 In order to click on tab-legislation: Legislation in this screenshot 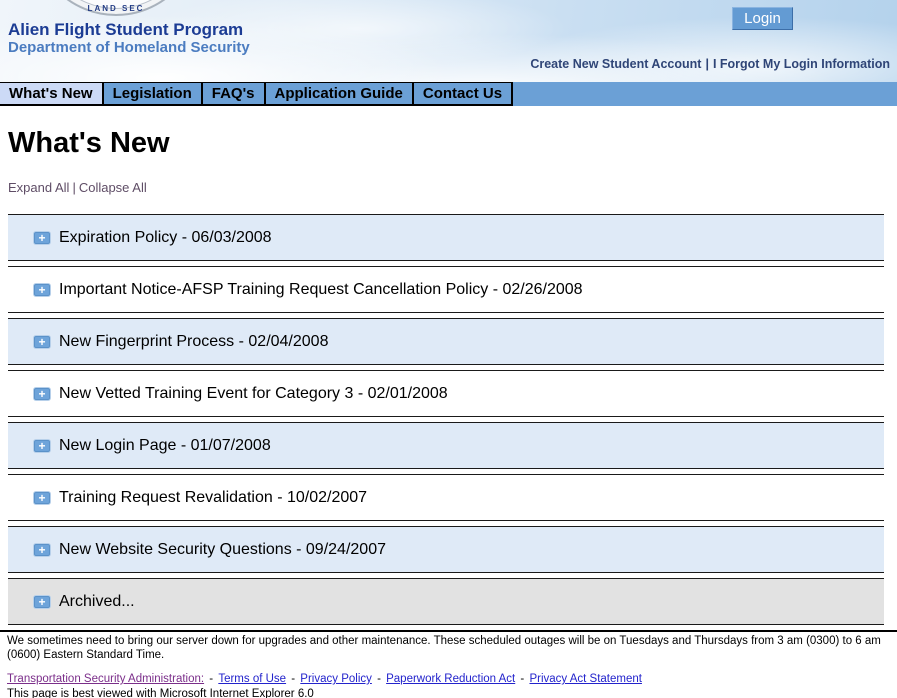, I will do `click(153, 94)`.